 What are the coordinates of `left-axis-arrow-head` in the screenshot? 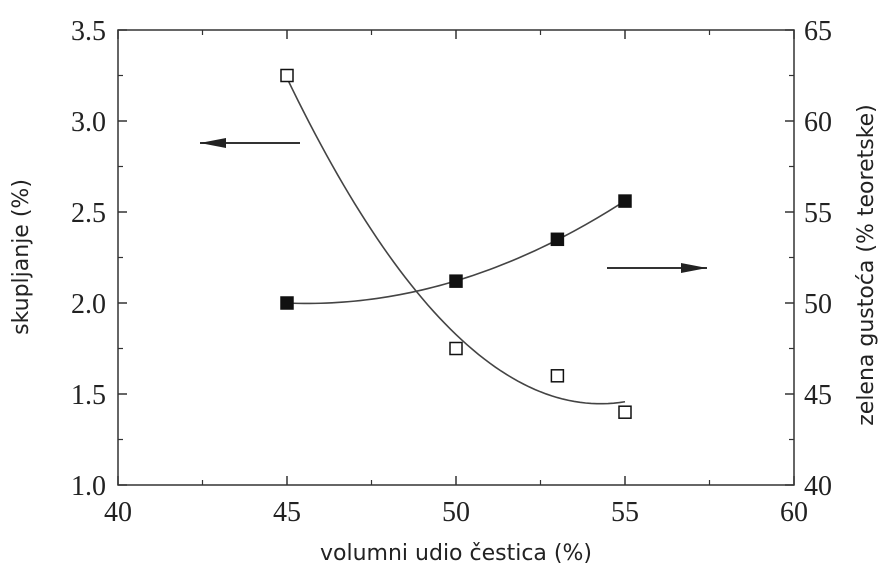 It's located at (213, 143).